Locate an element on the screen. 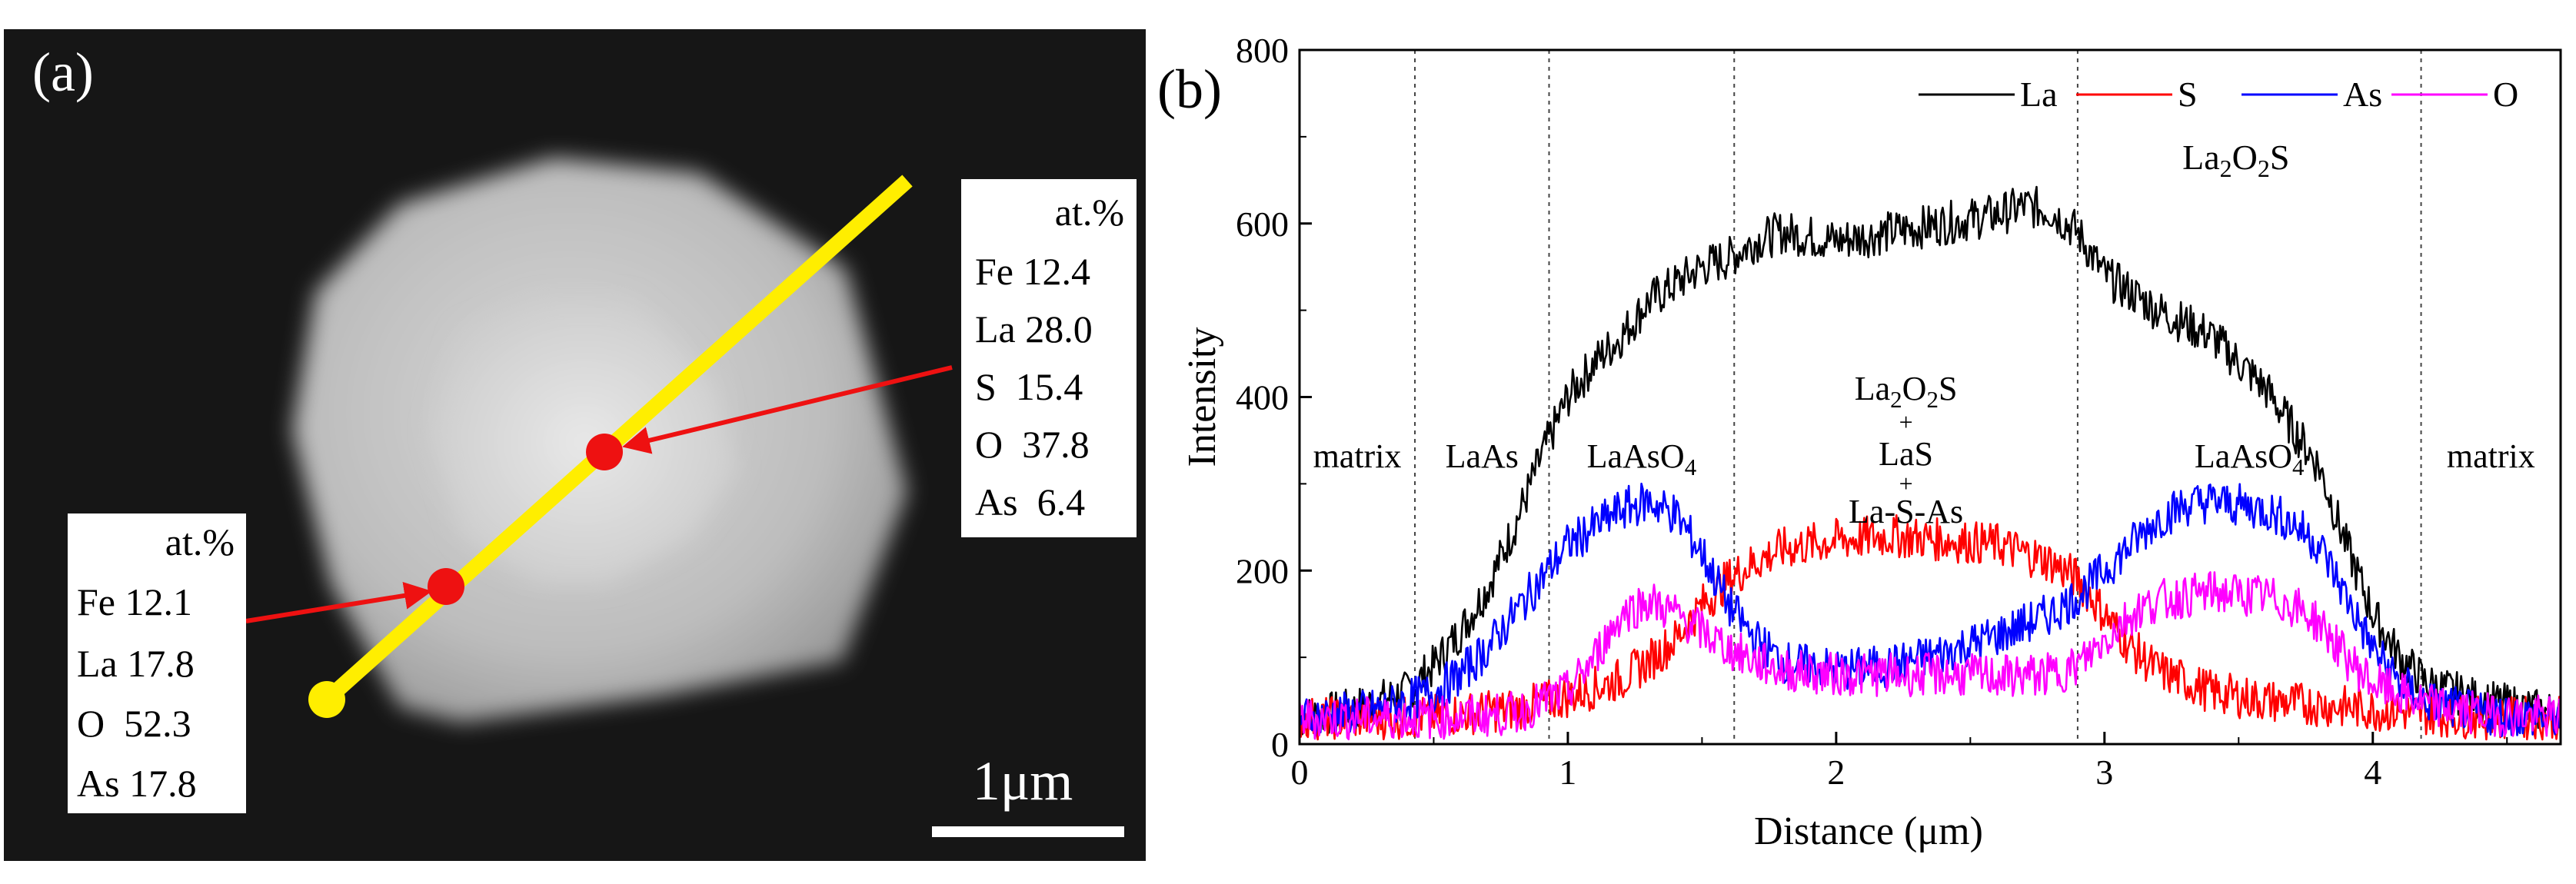 The height and width of the screenshot is (884, 2576). x-tick-label: 1 is located at coordinates (1567, 772).